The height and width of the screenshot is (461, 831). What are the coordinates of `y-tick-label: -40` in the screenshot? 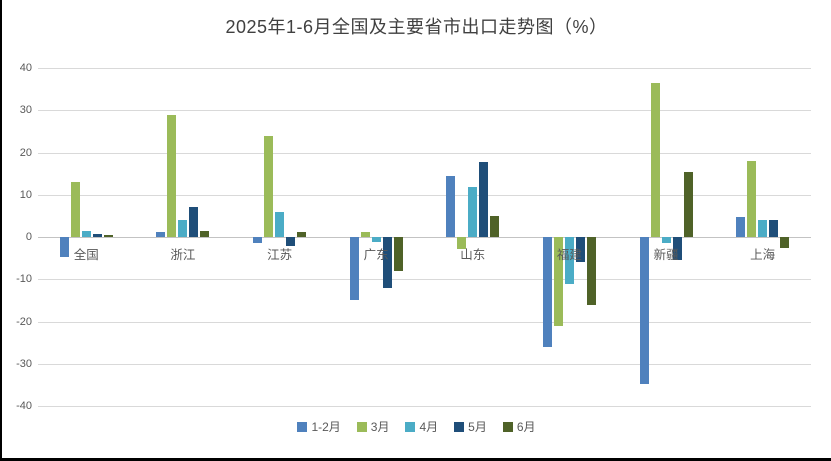 It's located at (24, 406).